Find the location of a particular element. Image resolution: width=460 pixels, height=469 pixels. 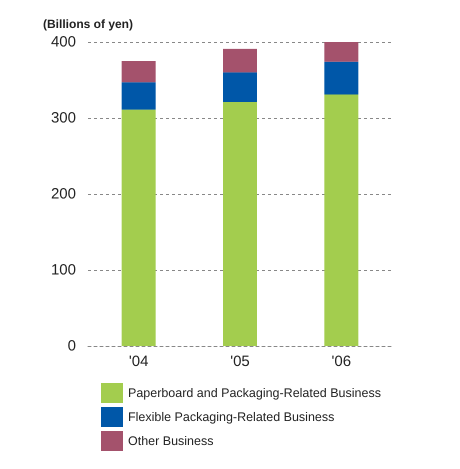

y-tick-label: 0 is located at coordinates (72, 346).